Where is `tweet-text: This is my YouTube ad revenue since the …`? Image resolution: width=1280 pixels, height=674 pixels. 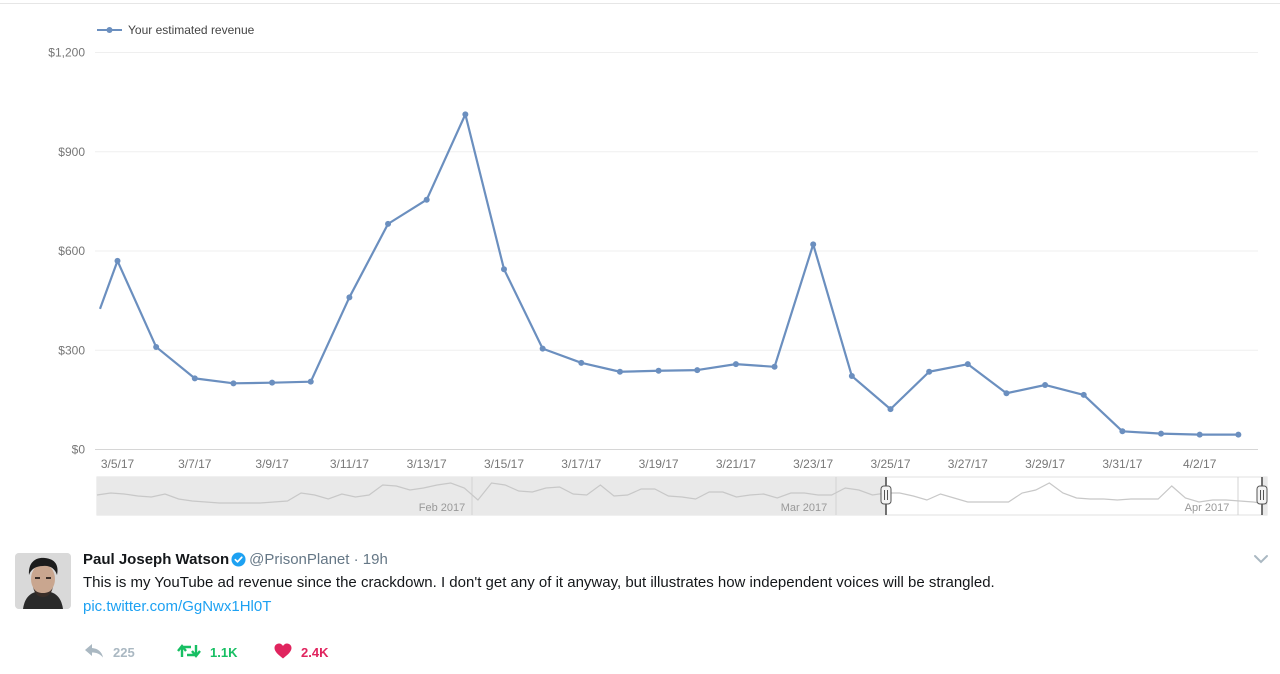 tweet-text: This is my YouTube ad revenue since the … is located at coordinates (539, 582).